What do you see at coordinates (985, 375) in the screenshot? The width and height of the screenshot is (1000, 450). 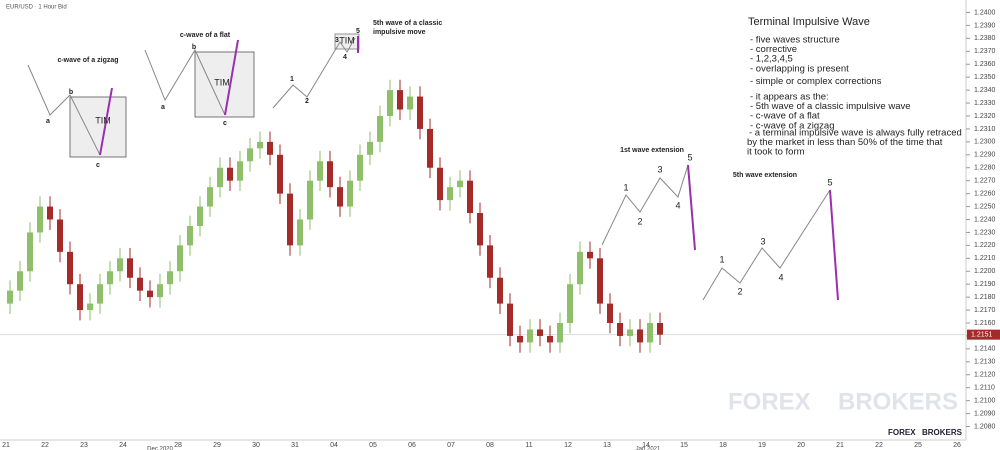 I see `y-tick-label: 1.2120` at bounding box center [985, 375].